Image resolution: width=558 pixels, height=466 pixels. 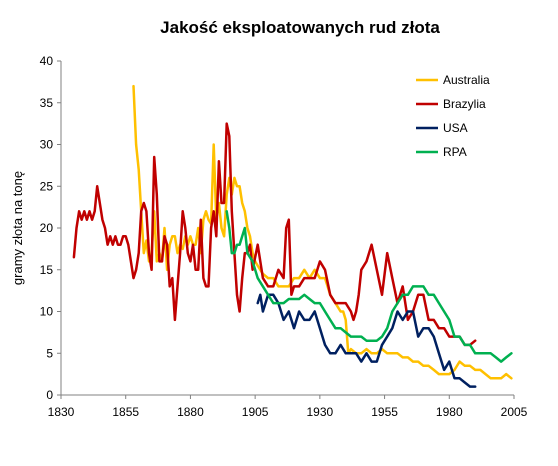 I want to click on y-tick-label: 20, so click(x=47, y=228).